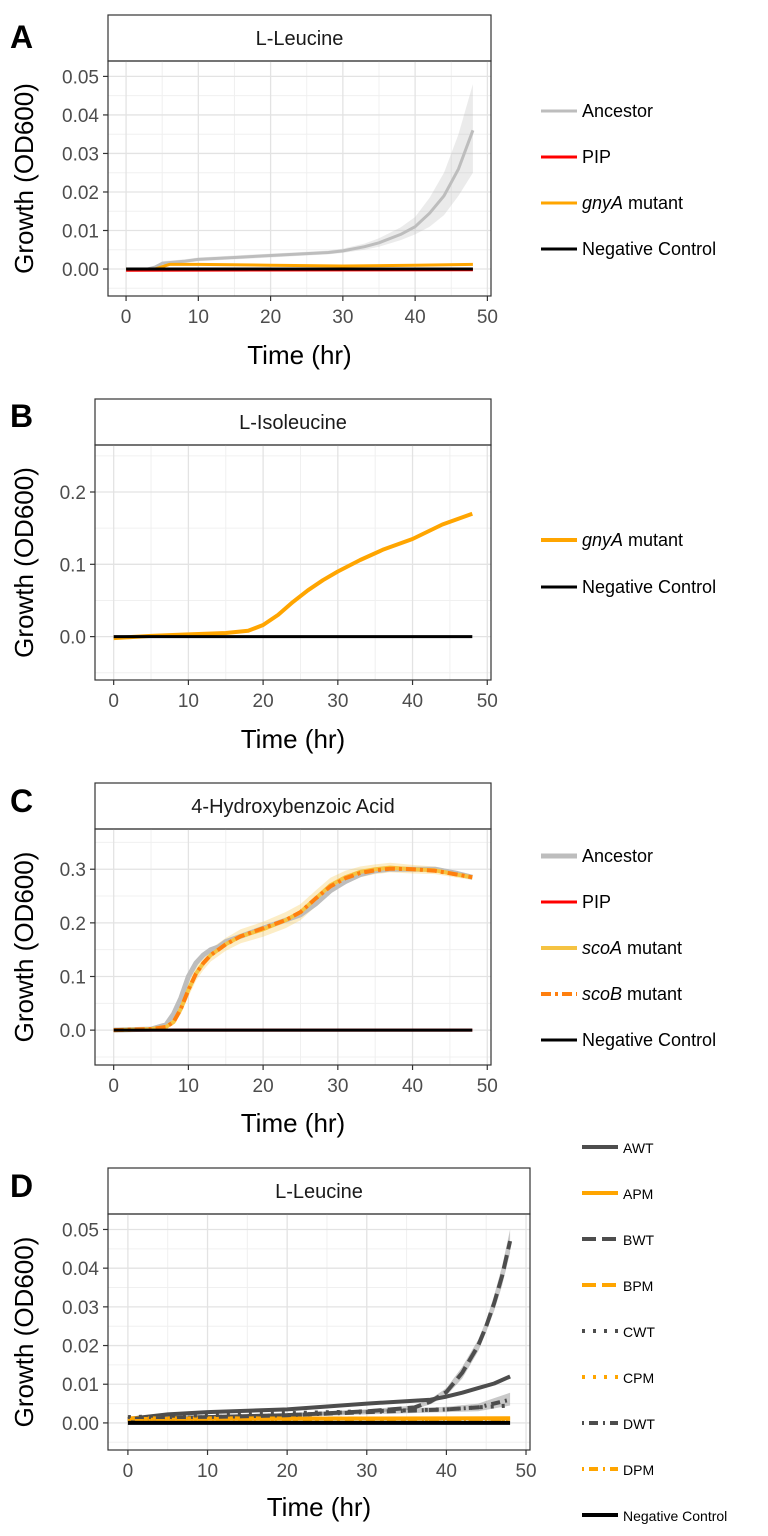  I want to click on legend: Ancestor PIP gnyA mutant Negative Control, so click(628, 180).